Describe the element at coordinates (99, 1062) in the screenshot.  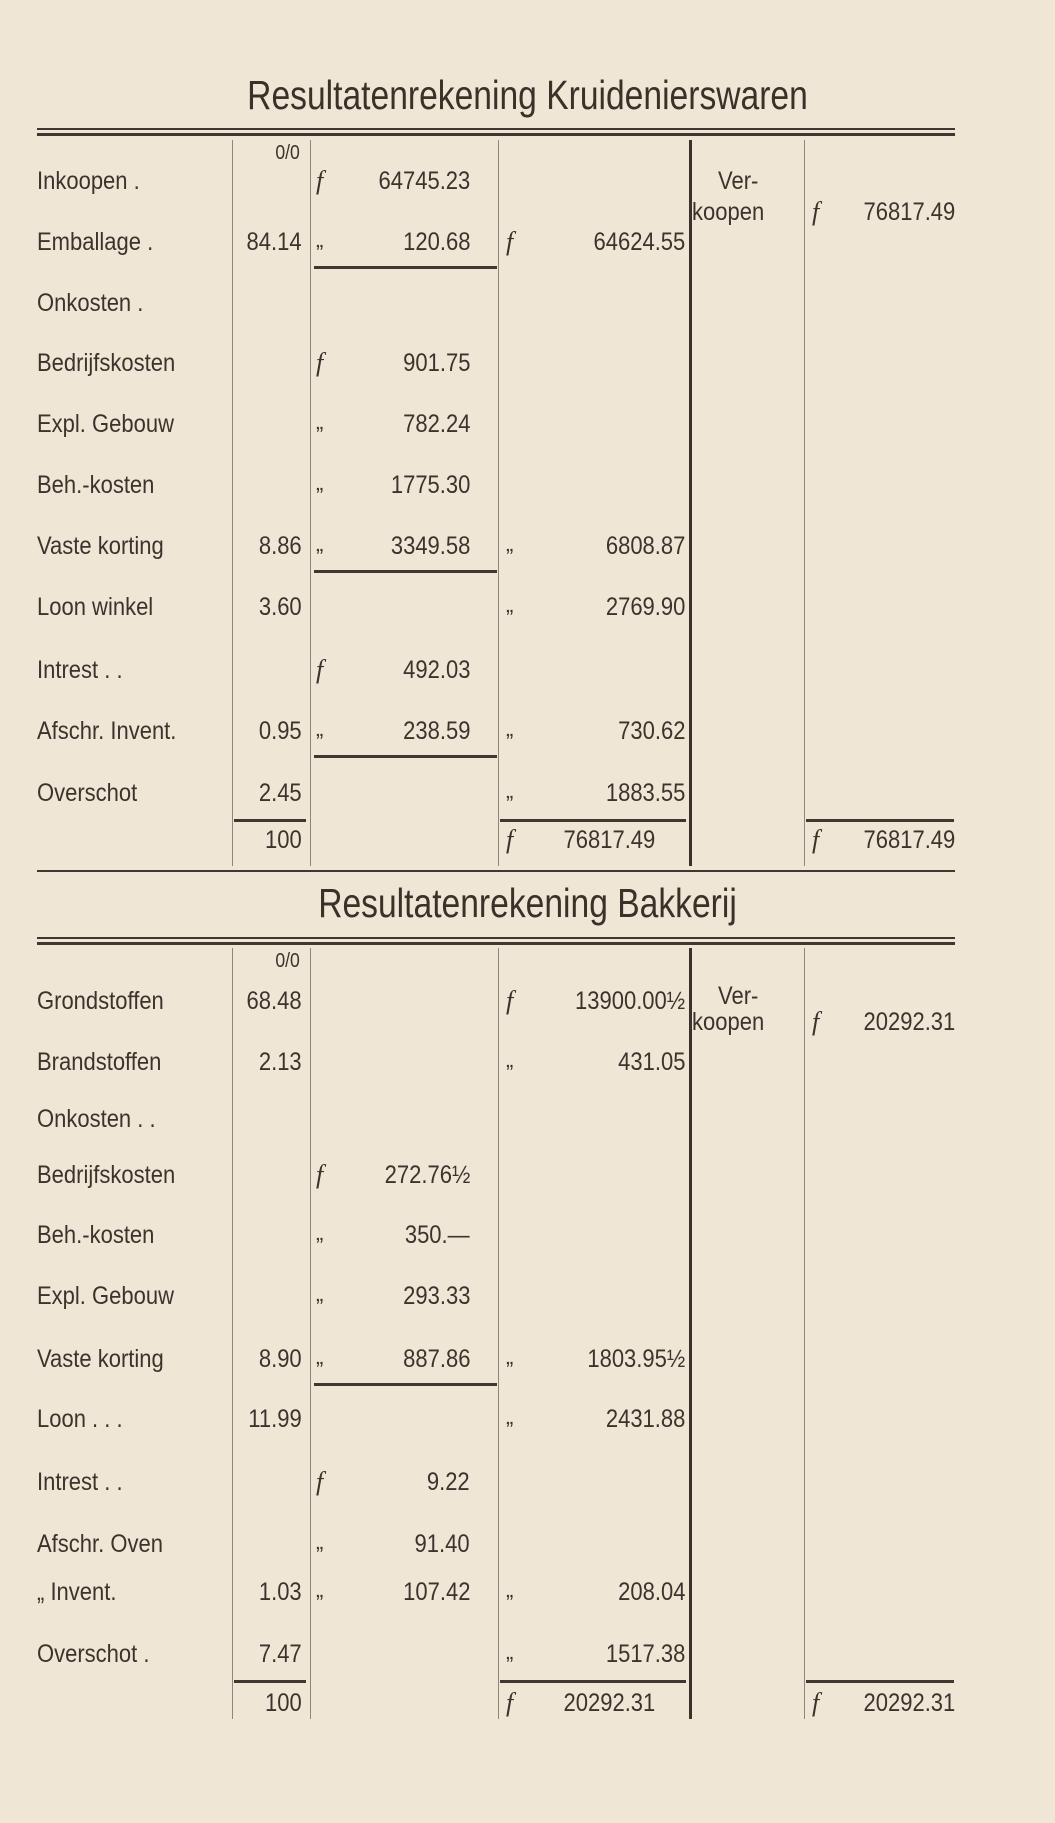
I see `row-label: Brandstoffen` at that location.